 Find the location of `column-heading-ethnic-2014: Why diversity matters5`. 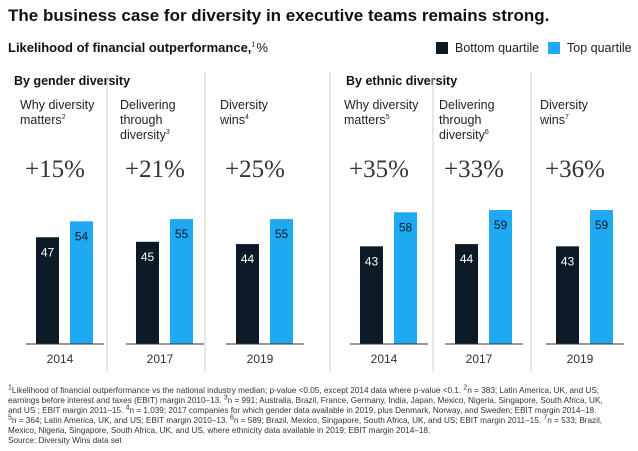

column-heading-ethnic-2014: Why diversity matters5 is located at coordinates (389, 113).